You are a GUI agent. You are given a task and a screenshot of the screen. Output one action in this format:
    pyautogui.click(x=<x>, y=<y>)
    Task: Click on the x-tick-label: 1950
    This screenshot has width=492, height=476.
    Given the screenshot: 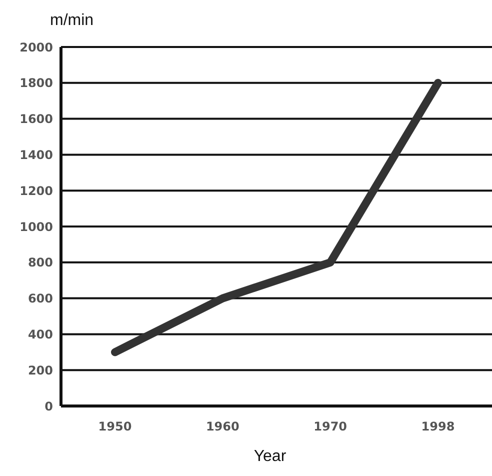 What is the action you would take?
    pyautogui.click(x=115, y=427)
    